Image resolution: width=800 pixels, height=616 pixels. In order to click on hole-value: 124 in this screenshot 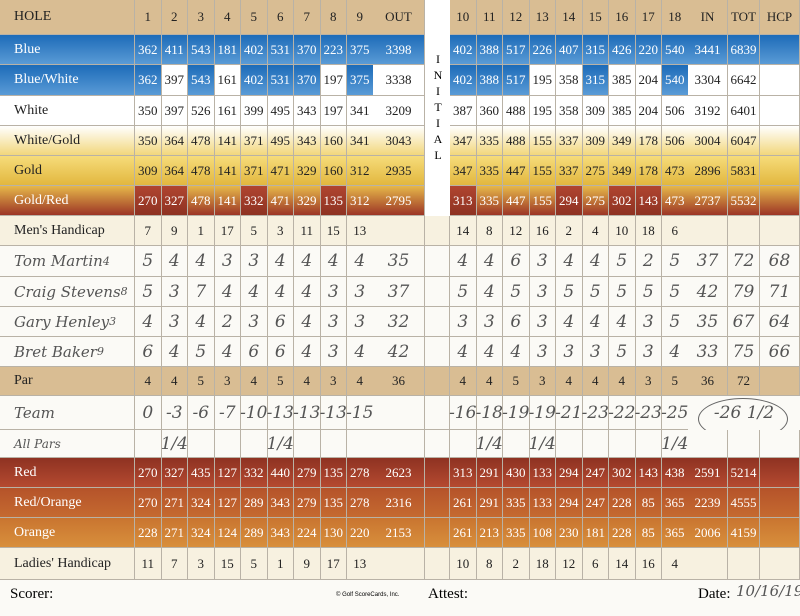, I will do `click(227, 533)`.